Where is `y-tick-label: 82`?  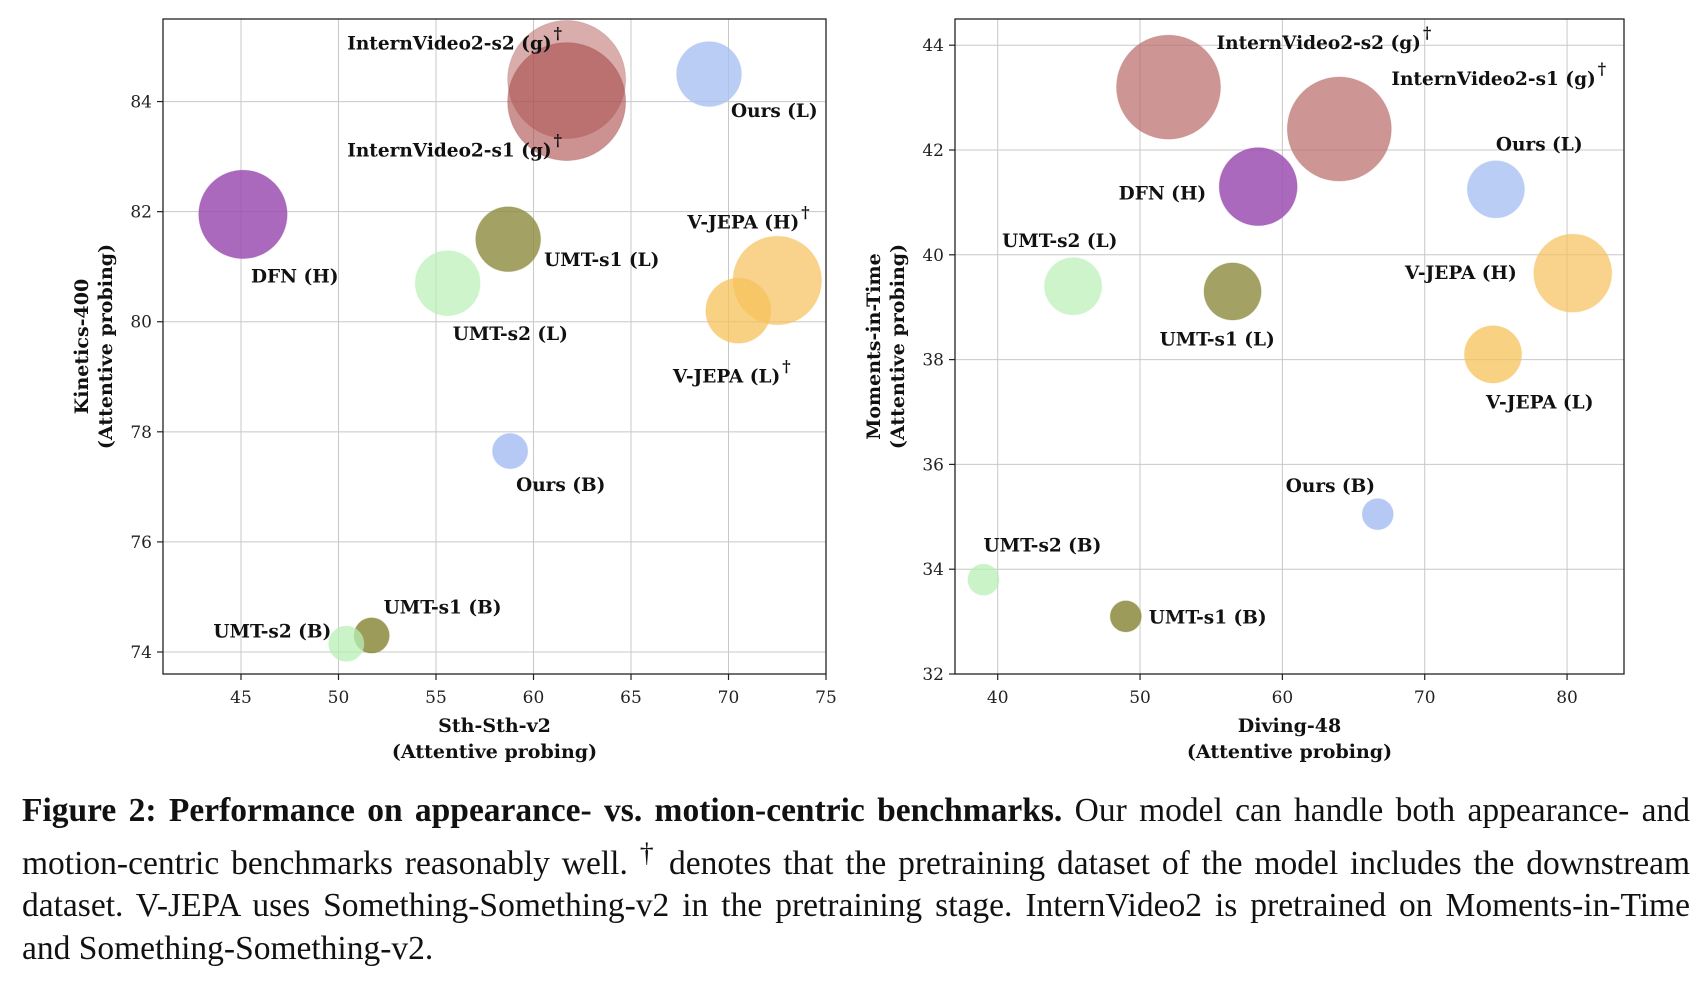 y-tick-label: 82 is located at coordinates (141, 213).